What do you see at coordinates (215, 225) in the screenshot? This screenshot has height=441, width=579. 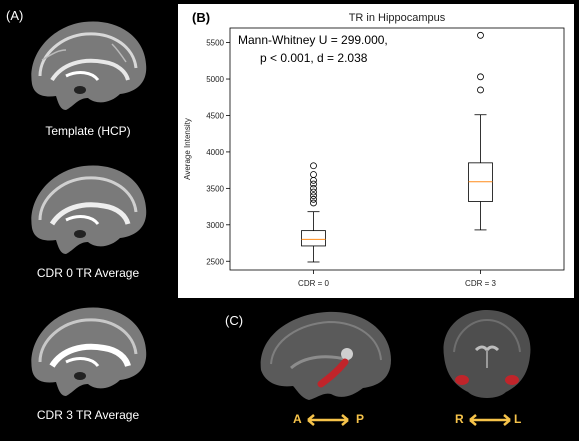 I see `y-tick-label: 3000` at bounding box center [215, 225].